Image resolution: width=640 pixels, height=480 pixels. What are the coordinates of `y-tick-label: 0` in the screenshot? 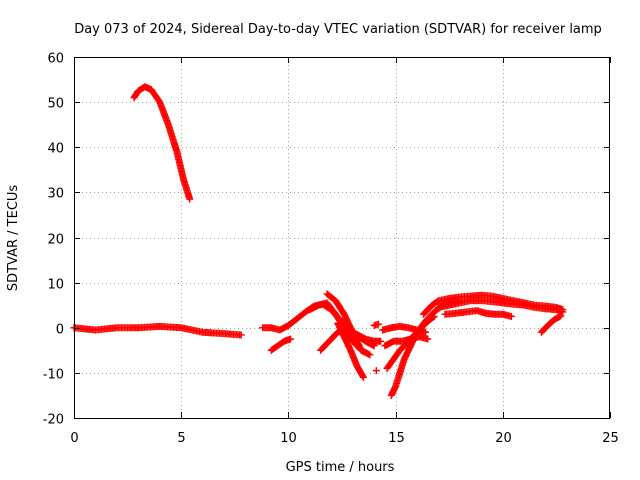 It's located at (60, 330).